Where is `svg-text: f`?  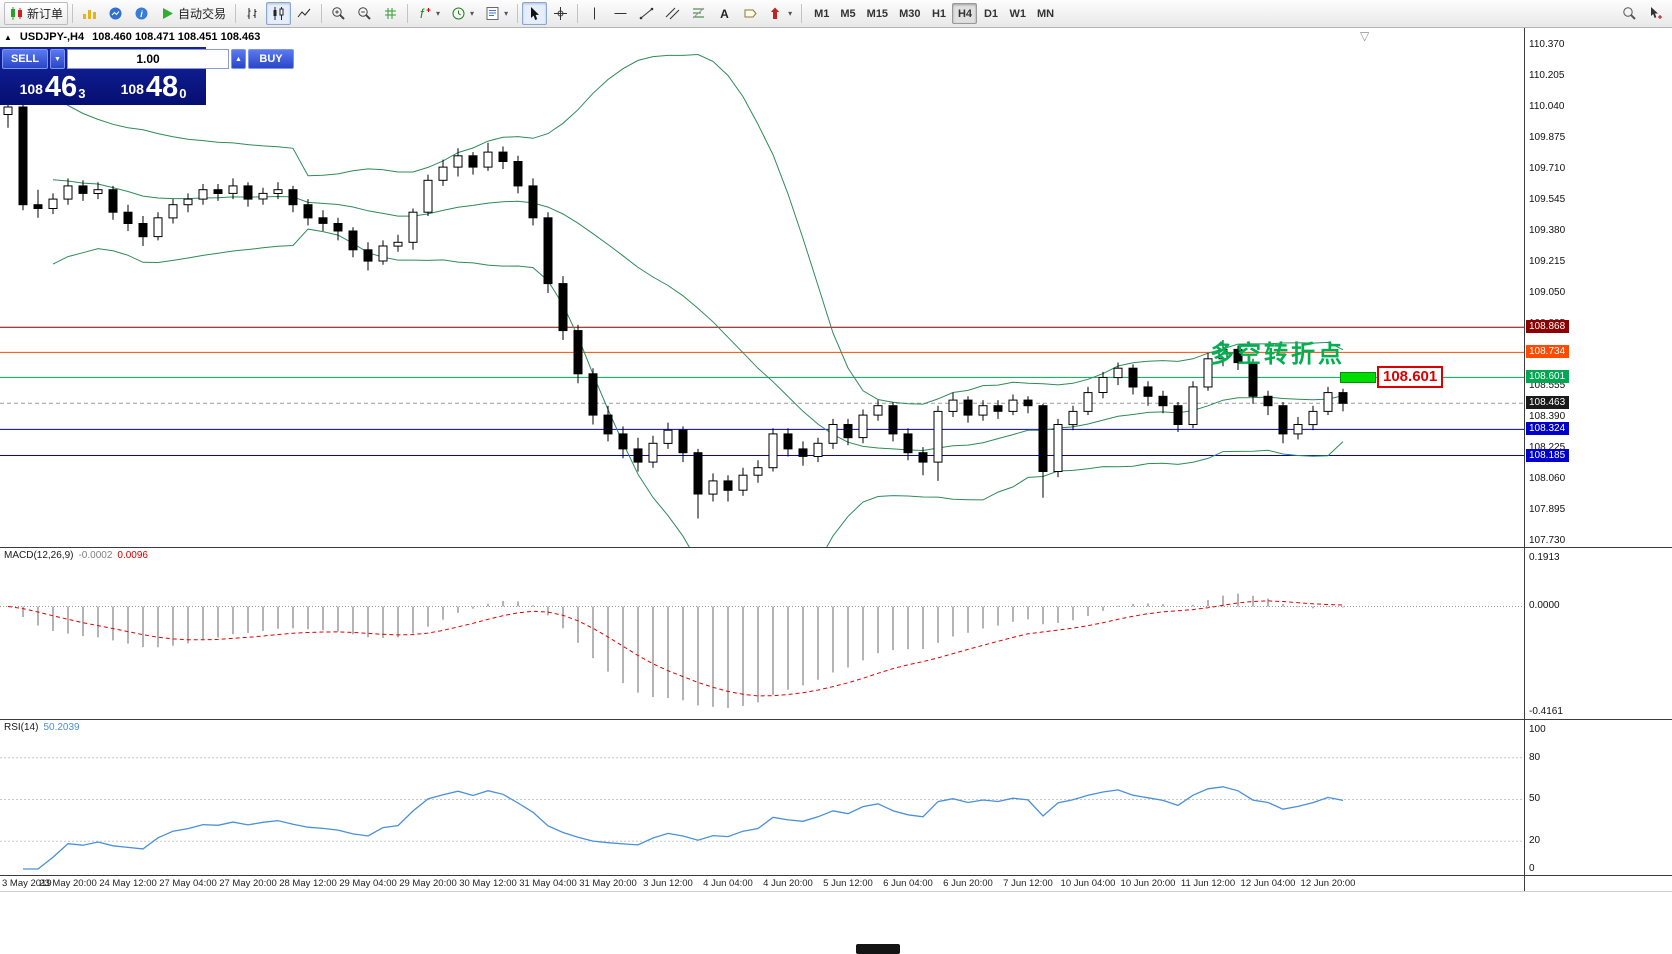
svg-text: f is located at coordinates (422, 13).